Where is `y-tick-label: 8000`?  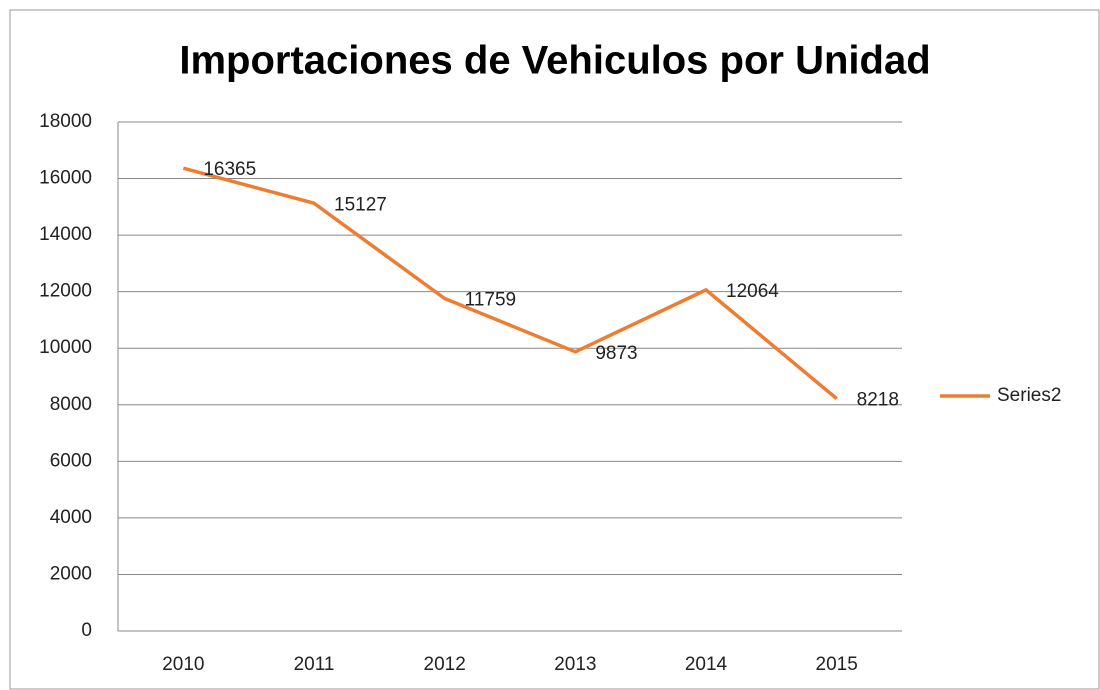 y-tick-label: 8000 is located at coordinates (71, 404).